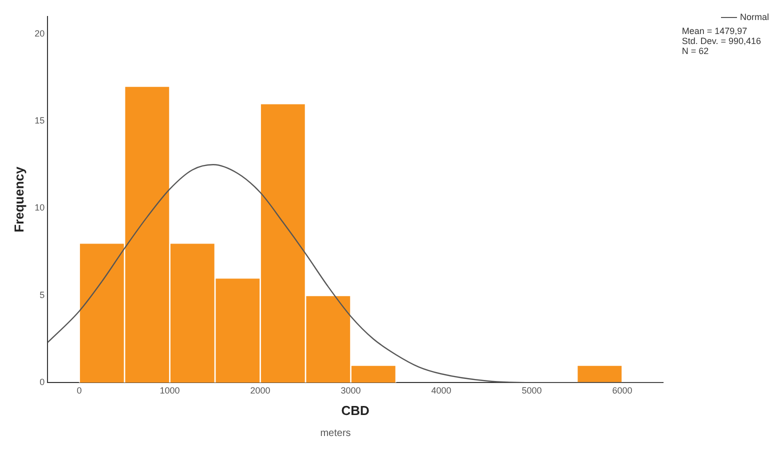  Describe the element at coordinates (350, 390) in the screenshot. I see `x-tick-label: 3000` at that location.